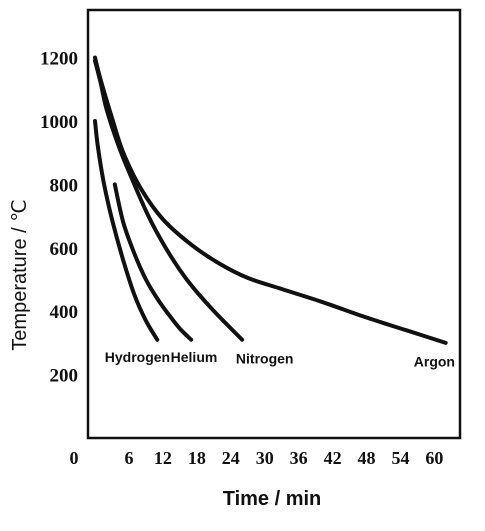  What do you see at coordinates (367, 458) in the screenshot?
I see `x-tick-label: 48` at bounding box center [367, 458].